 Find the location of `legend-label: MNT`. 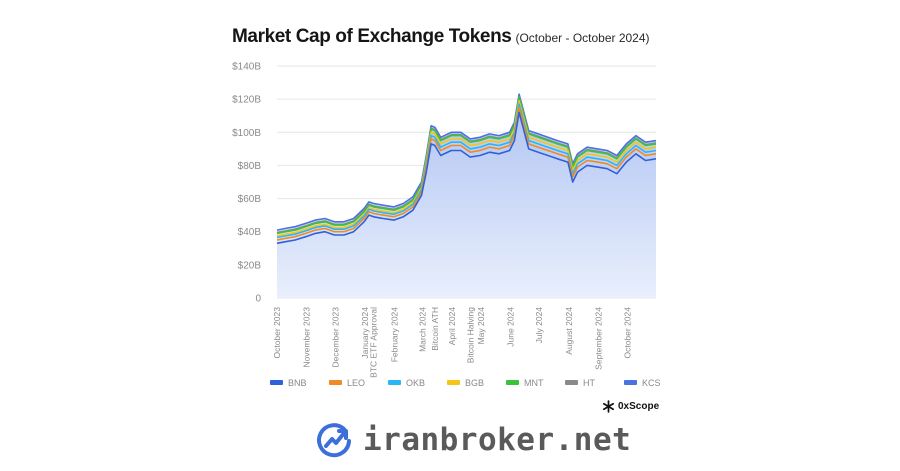

legend-label: MNT is located at coordinates (534, 383).